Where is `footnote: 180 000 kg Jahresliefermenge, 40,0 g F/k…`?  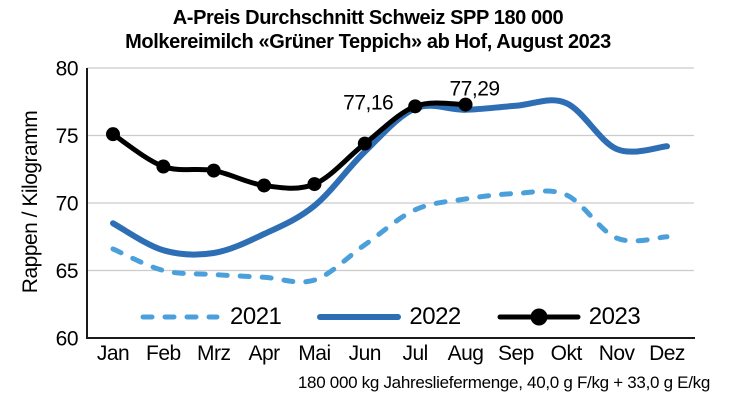 footnote: 180 000 kg Jahresliefermenge, 40,0 g F/k… is located at coordinates (503, 382).